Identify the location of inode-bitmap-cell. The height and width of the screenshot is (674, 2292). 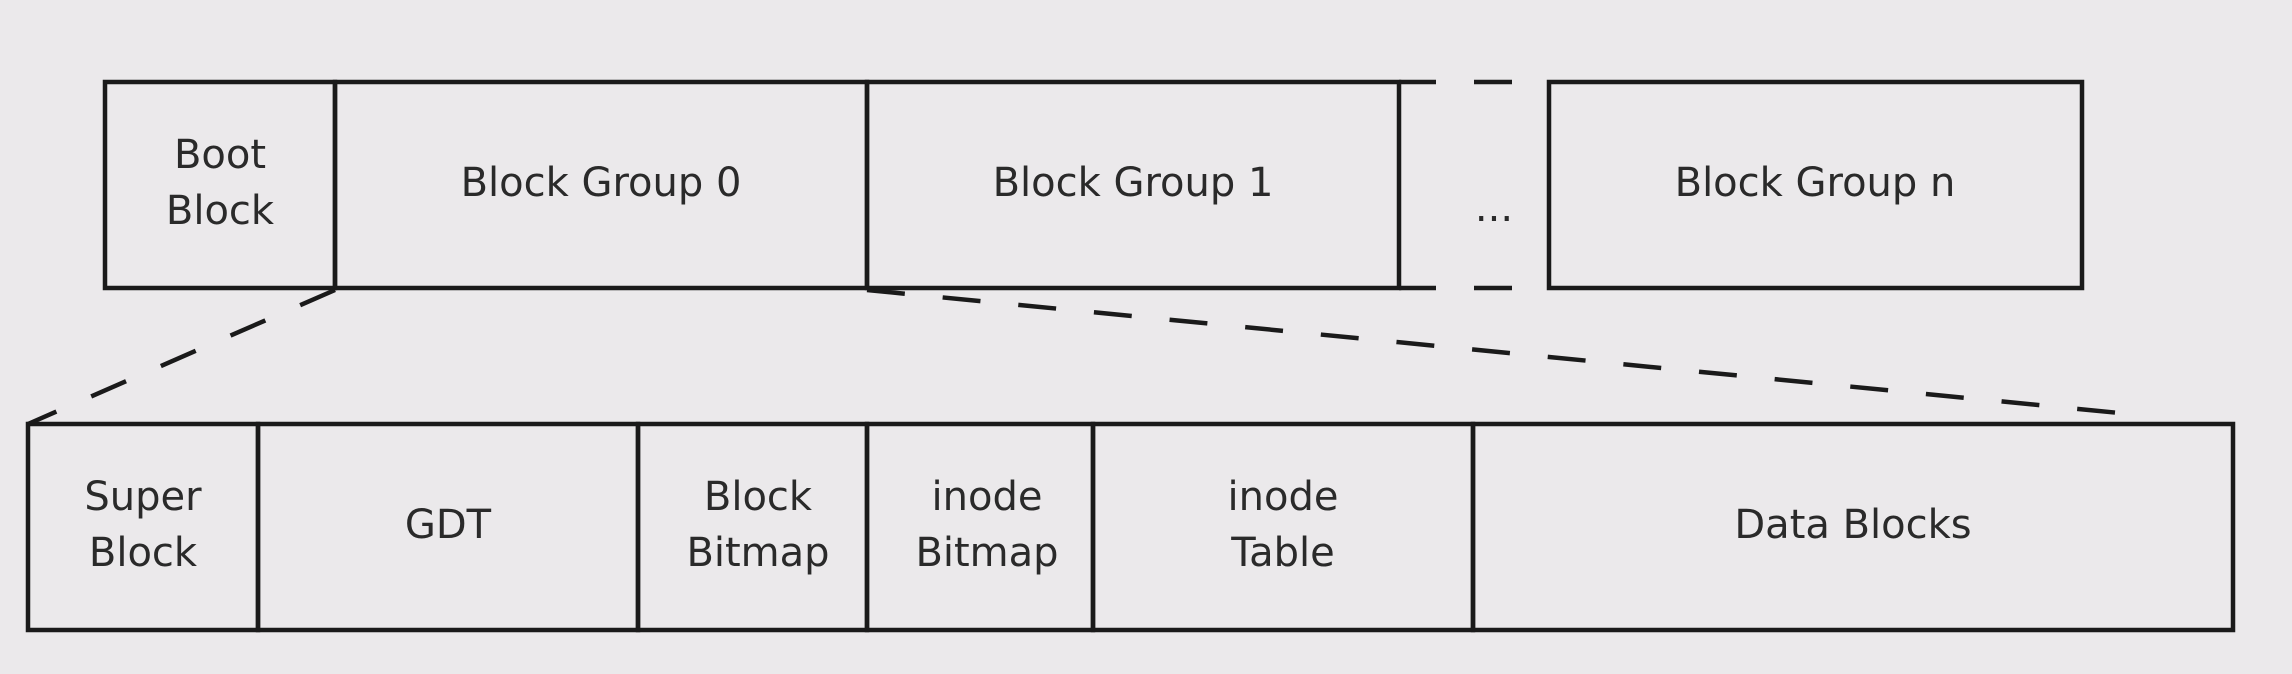
(980, 527).